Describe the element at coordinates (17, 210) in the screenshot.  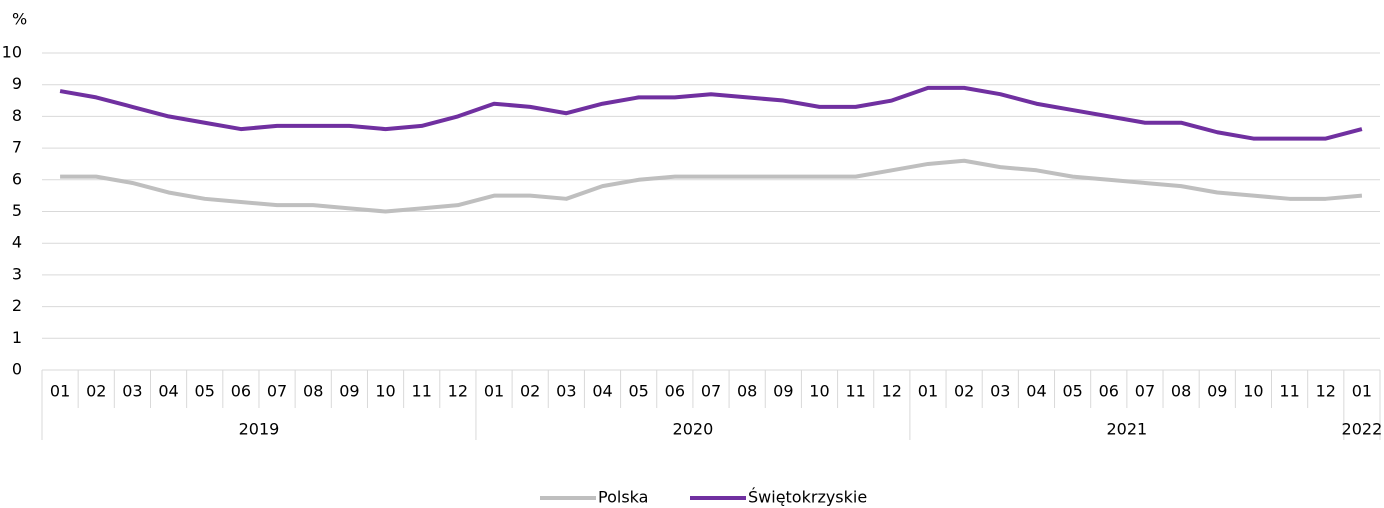
I see `y-tick-label: 5` at that location.